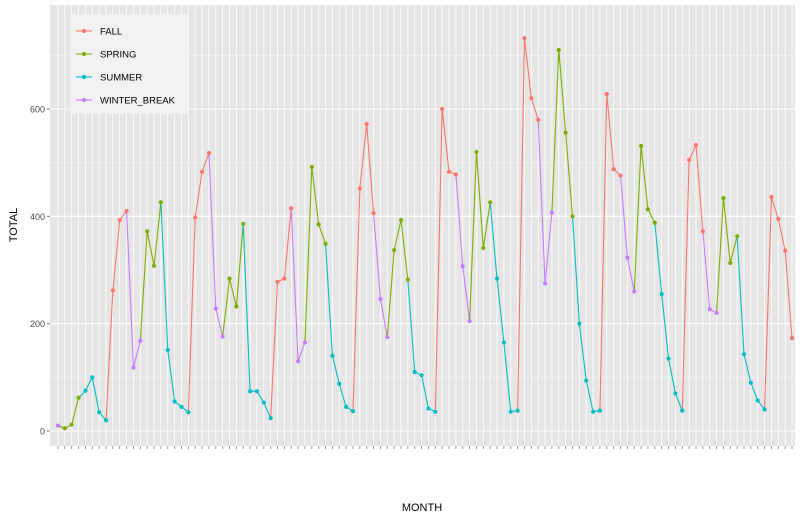 The width and height of the screenshot is (800, 529). What do you see at coordinates (37, 217) in the screenshot?
I see `y-tick-label: 400` at bounding box center [37, 217].